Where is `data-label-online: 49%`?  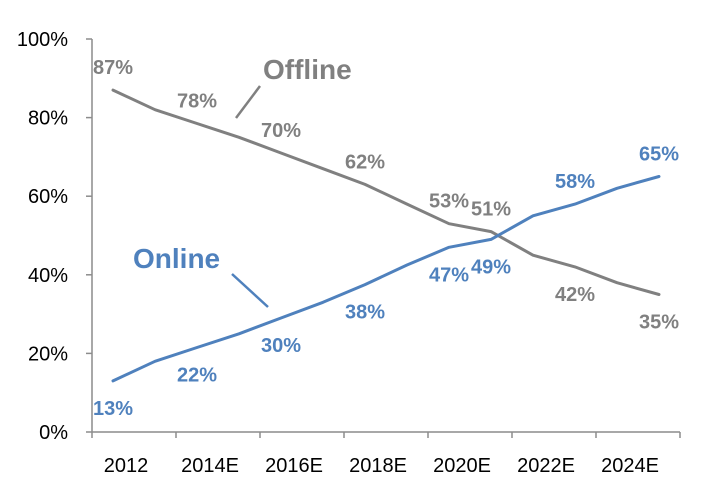 data-label-online: 49% is located at coordinates (491, 267).